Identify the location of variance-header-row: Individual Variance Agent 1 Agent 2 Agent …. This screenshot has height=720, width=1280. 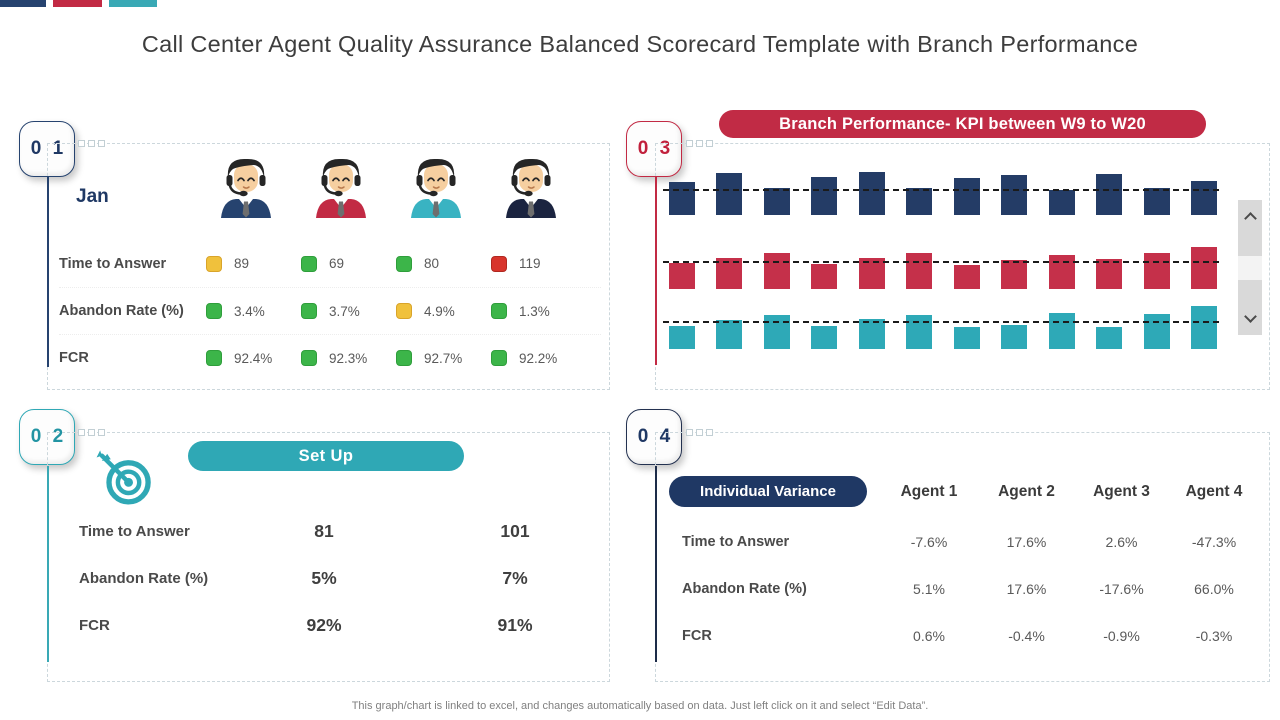
(965, 491).